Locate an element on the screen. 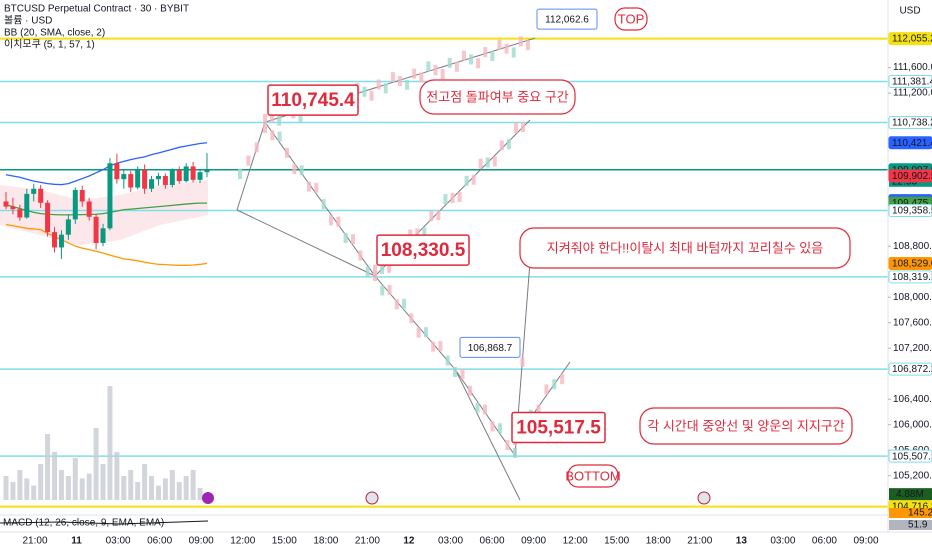  bb-legend: BB (20, SMA, close, 2) is located at coordinates (54, 33).